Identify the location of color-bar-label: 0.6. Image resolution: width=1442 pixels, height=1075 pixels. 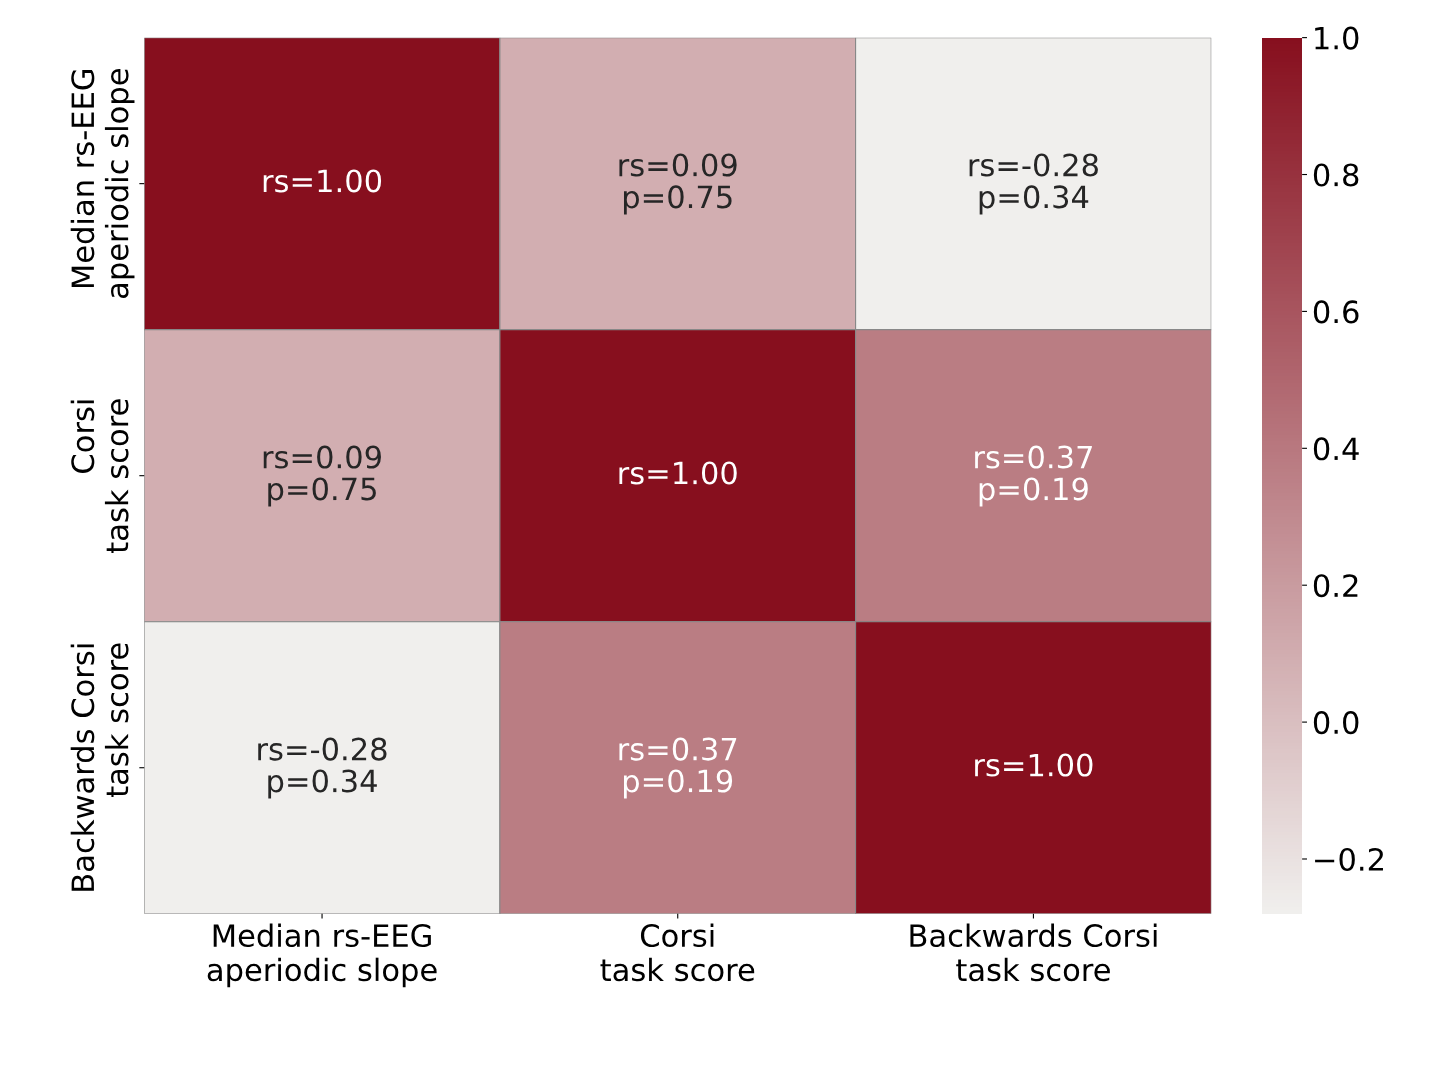
(1336, 312).